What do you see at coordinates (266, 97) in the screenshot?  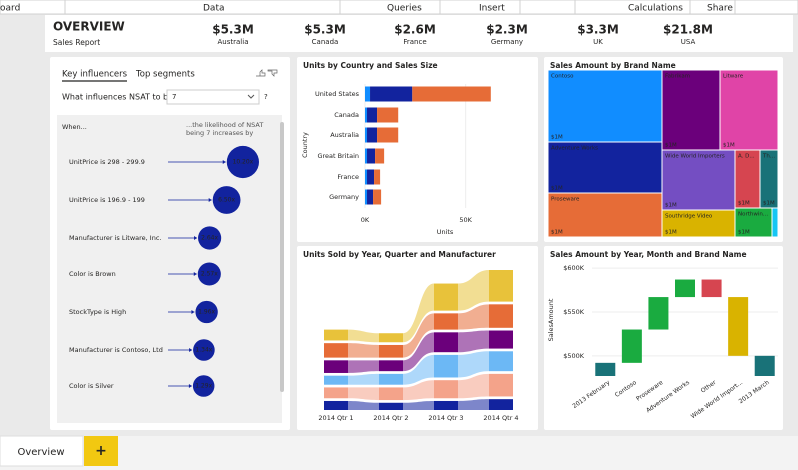 I see `help: ?` at bounding box center [266, 97].